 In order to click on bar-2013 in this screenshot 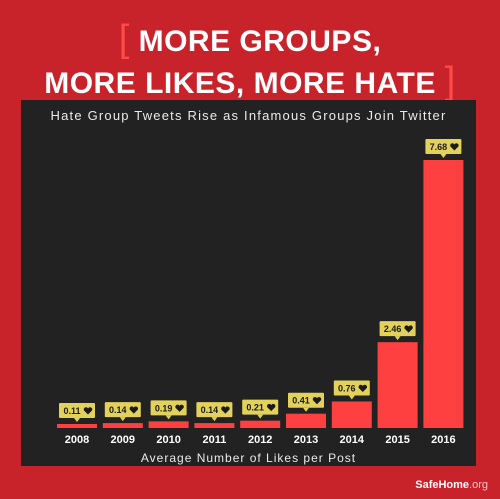, I will do `click(306, 420)`.